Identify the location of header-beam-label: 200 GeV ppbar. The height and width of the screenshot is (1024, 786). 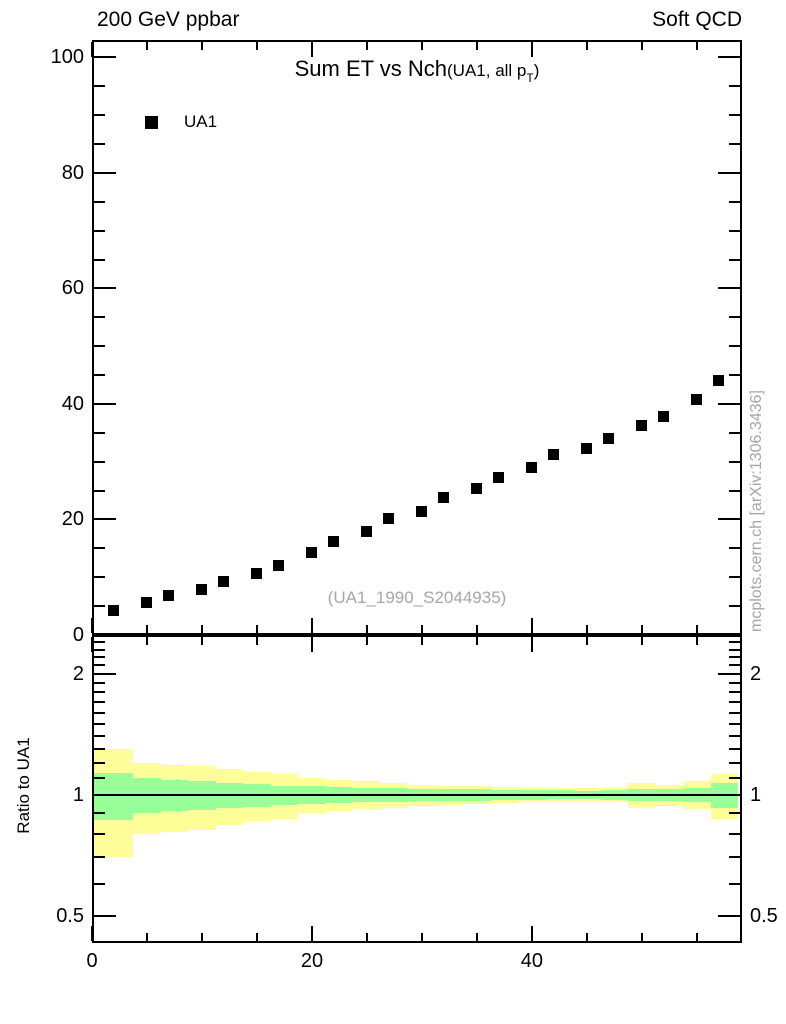
(168, 19).